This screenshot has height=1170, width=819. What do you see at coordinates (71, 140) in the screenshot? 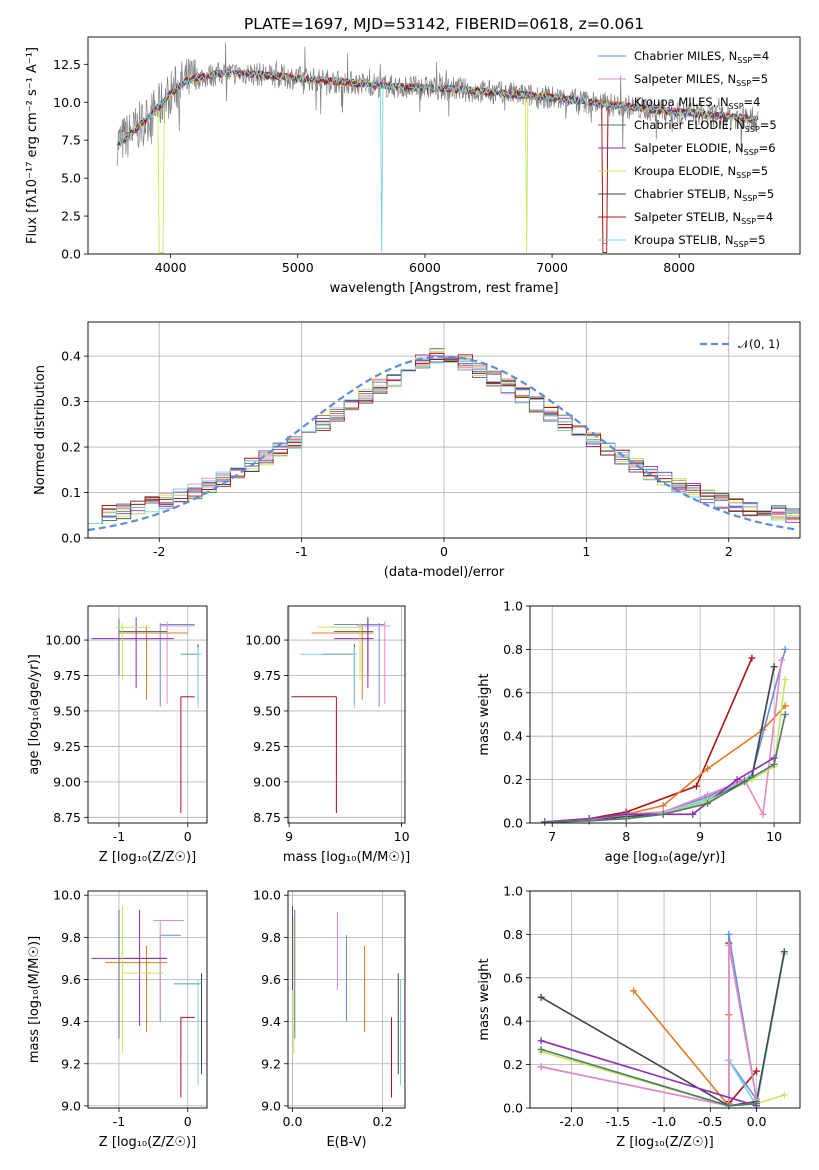
I see `y-tick-label: 7.5` at bounding box center [71, 140].